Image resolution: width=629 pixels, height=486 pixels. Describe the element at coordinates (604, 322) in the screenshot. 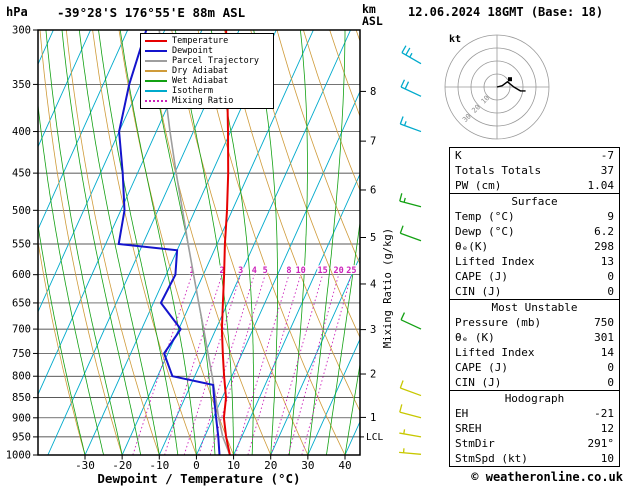

I see `stat-value: 750` at that location.